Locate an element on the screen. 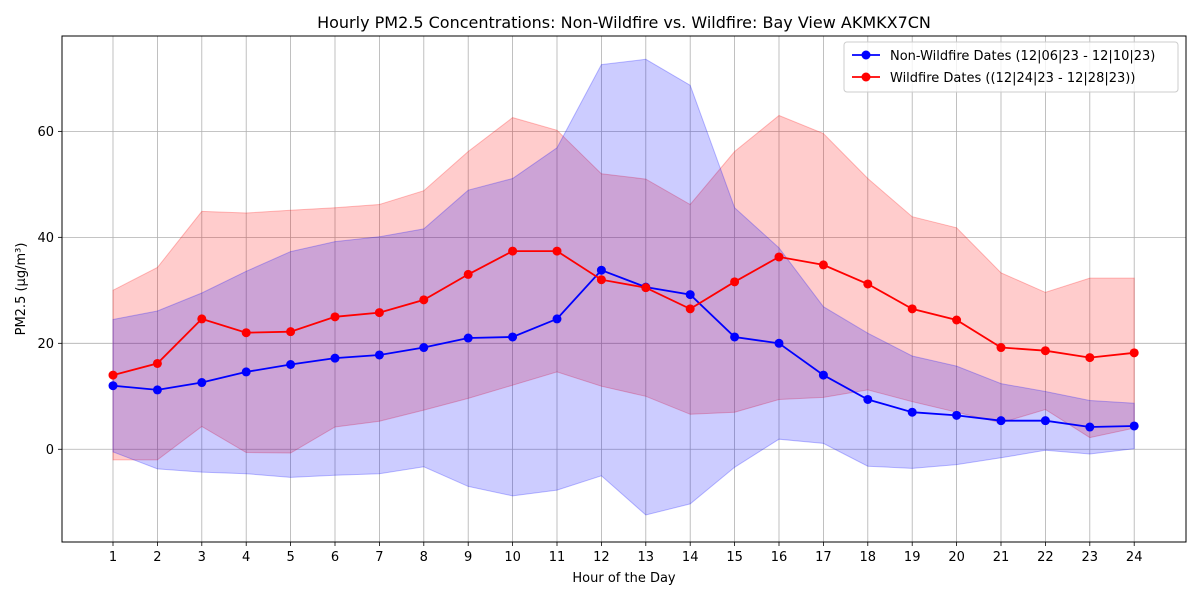 The image size is (1200, 600). x-tick-label: 20 is located at coordinates (956, 557).